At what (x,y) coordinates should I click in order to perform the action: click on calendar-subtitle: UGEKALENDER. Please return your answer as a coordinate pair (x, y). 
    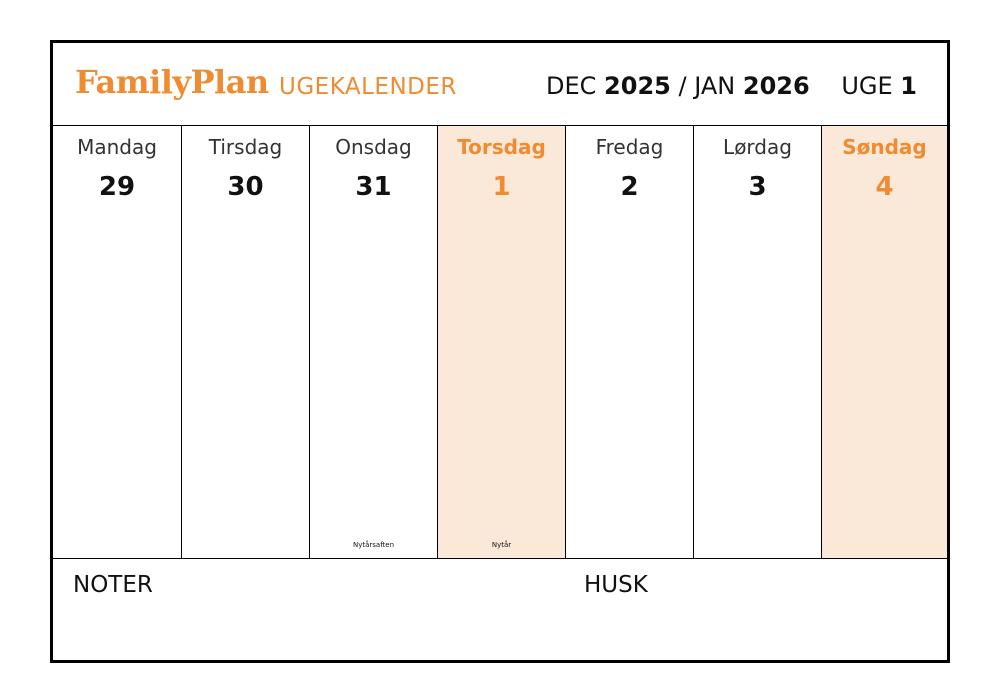
    Looking at the image, I should click on (368, 87).